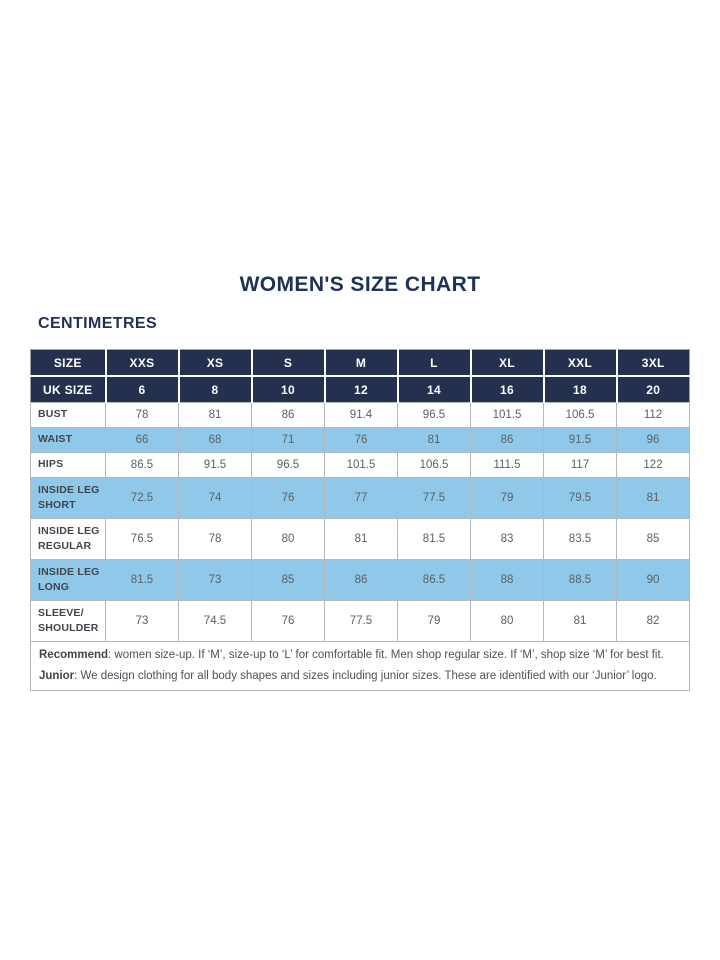 The width and height of the screenshot is (720, 960). I want to click on value-cell: 91.4, so click(361, 415).